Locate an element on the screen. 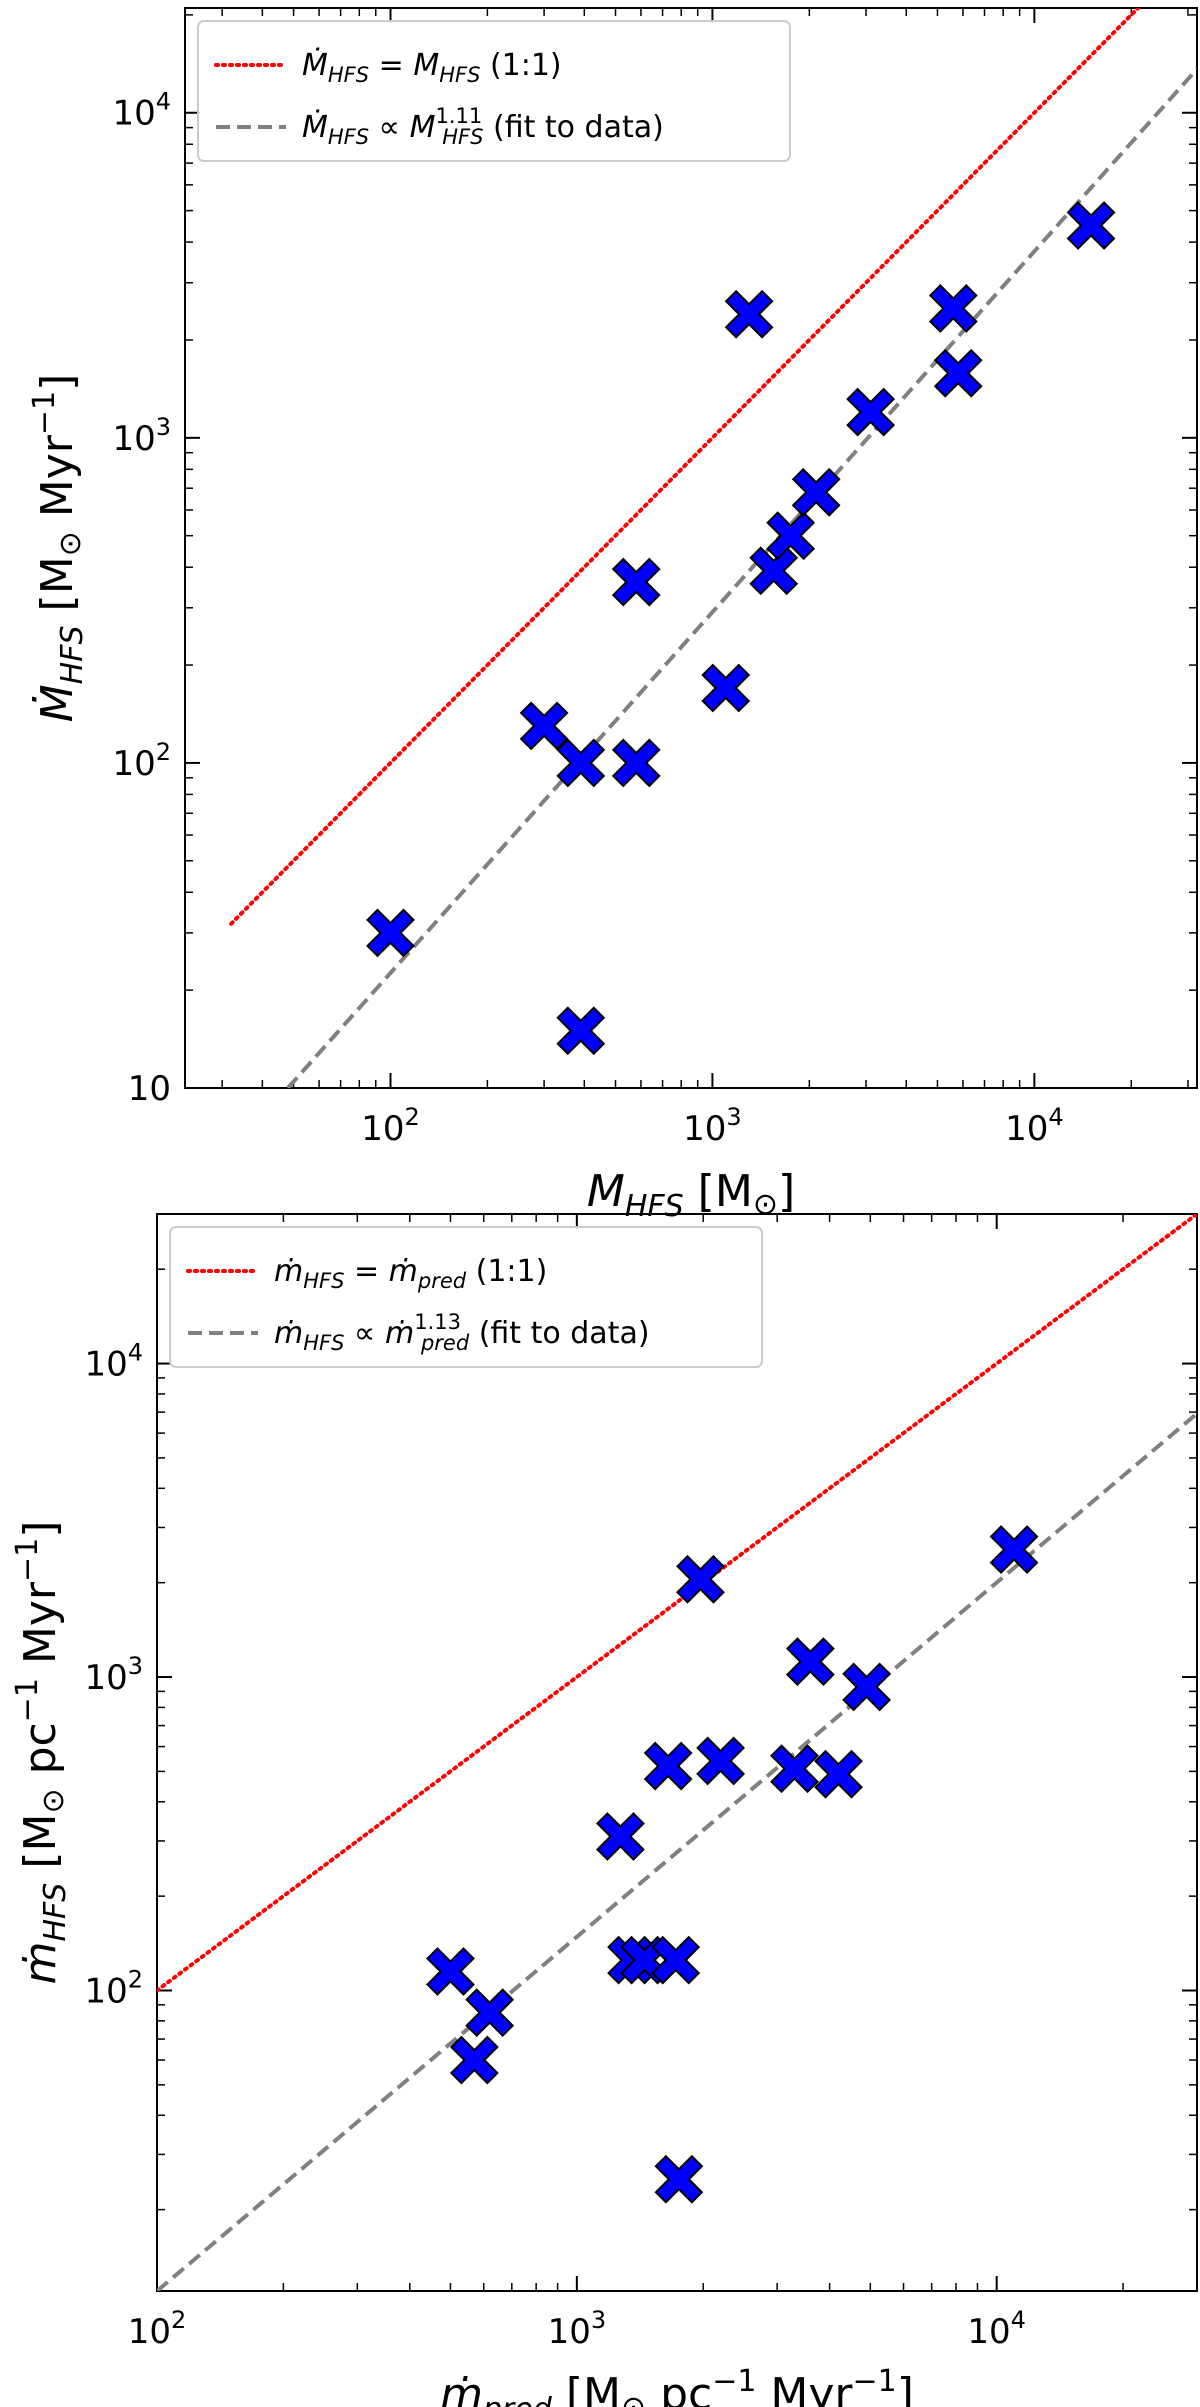 This screenshot has height=2407, width=1200. legend-entry: ṀHFS ∝ M1.11 HFS (fit to data) is located at coordinates (483, 126).